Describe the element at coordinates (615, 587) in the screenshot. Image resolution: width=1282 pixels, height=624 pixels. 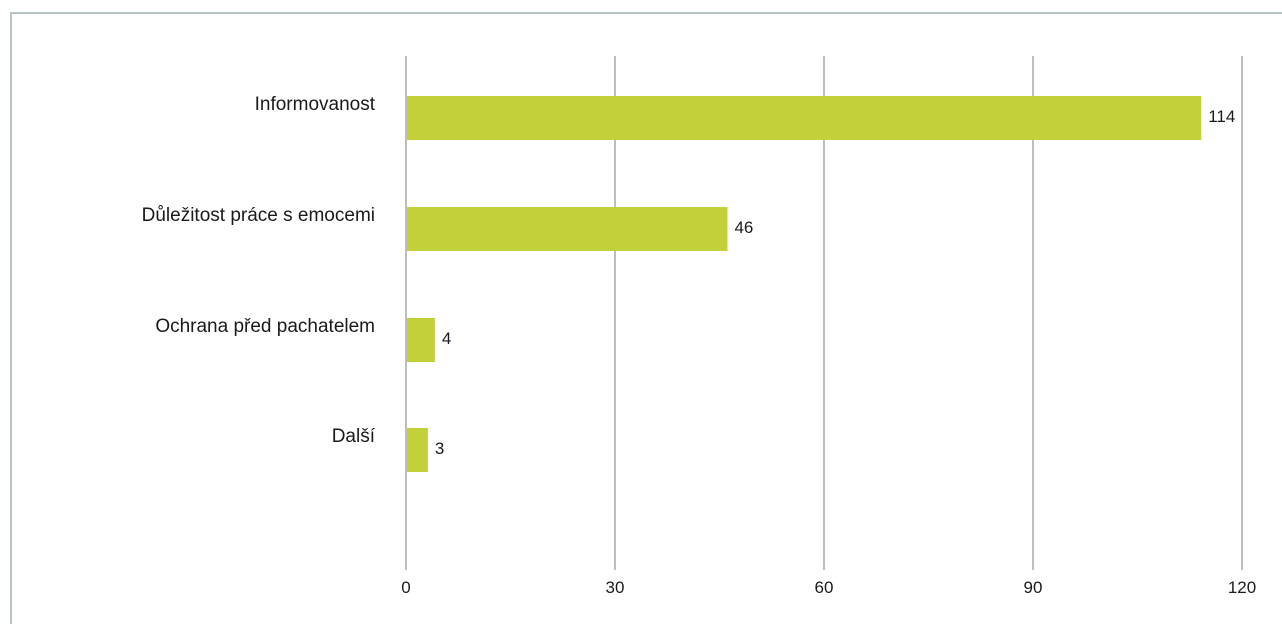
I see `x-tick-label: 30` at that location.